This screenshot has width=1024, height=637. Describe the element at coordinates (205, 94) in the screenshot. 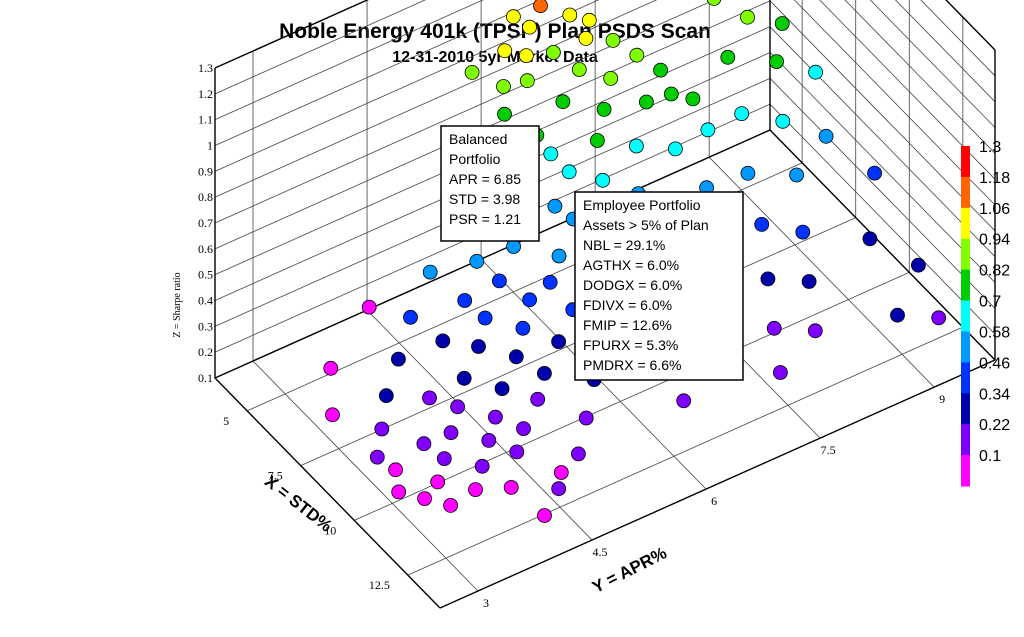

I see `z-tick-label: 1.2` at that location.